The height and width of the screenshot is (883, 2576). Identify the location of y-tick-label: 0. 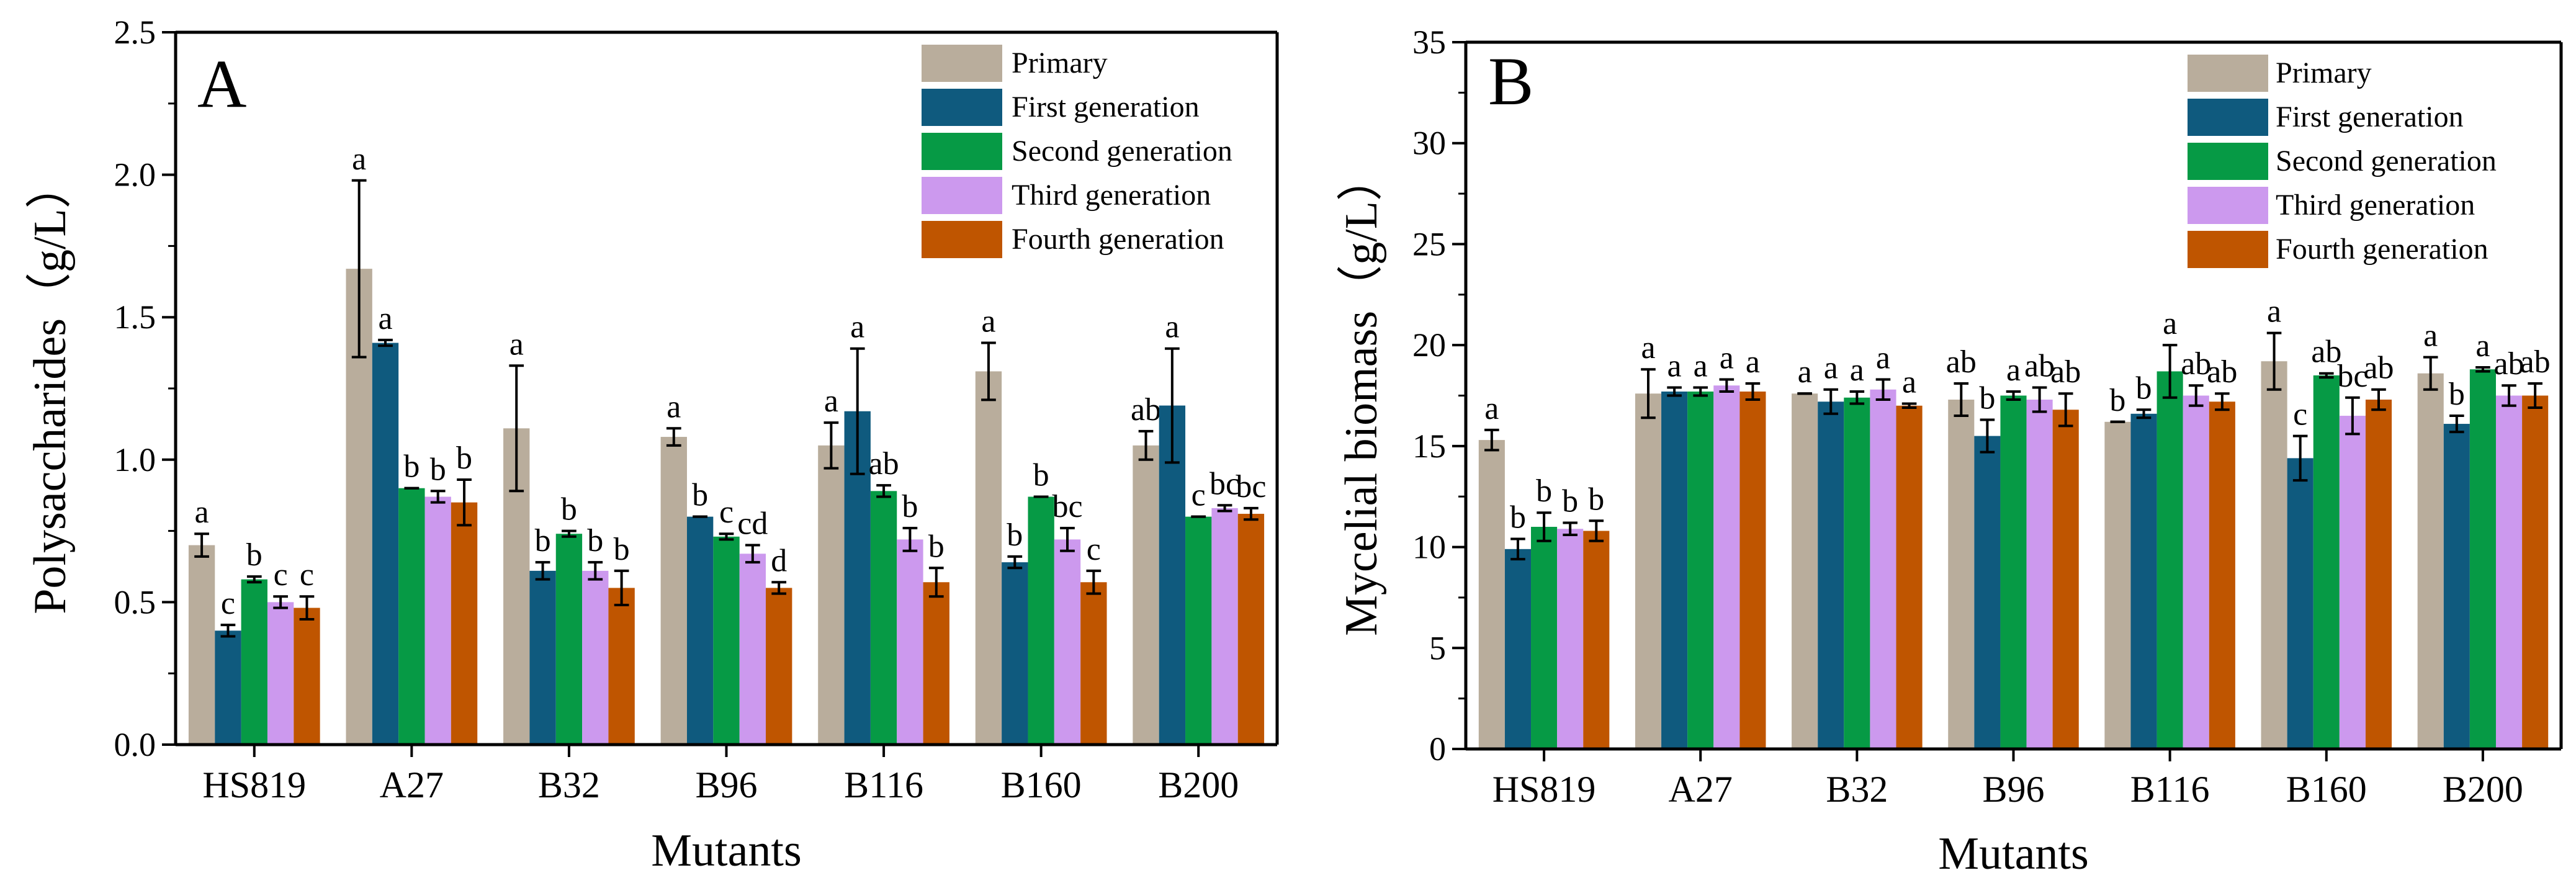
(1437, 749).